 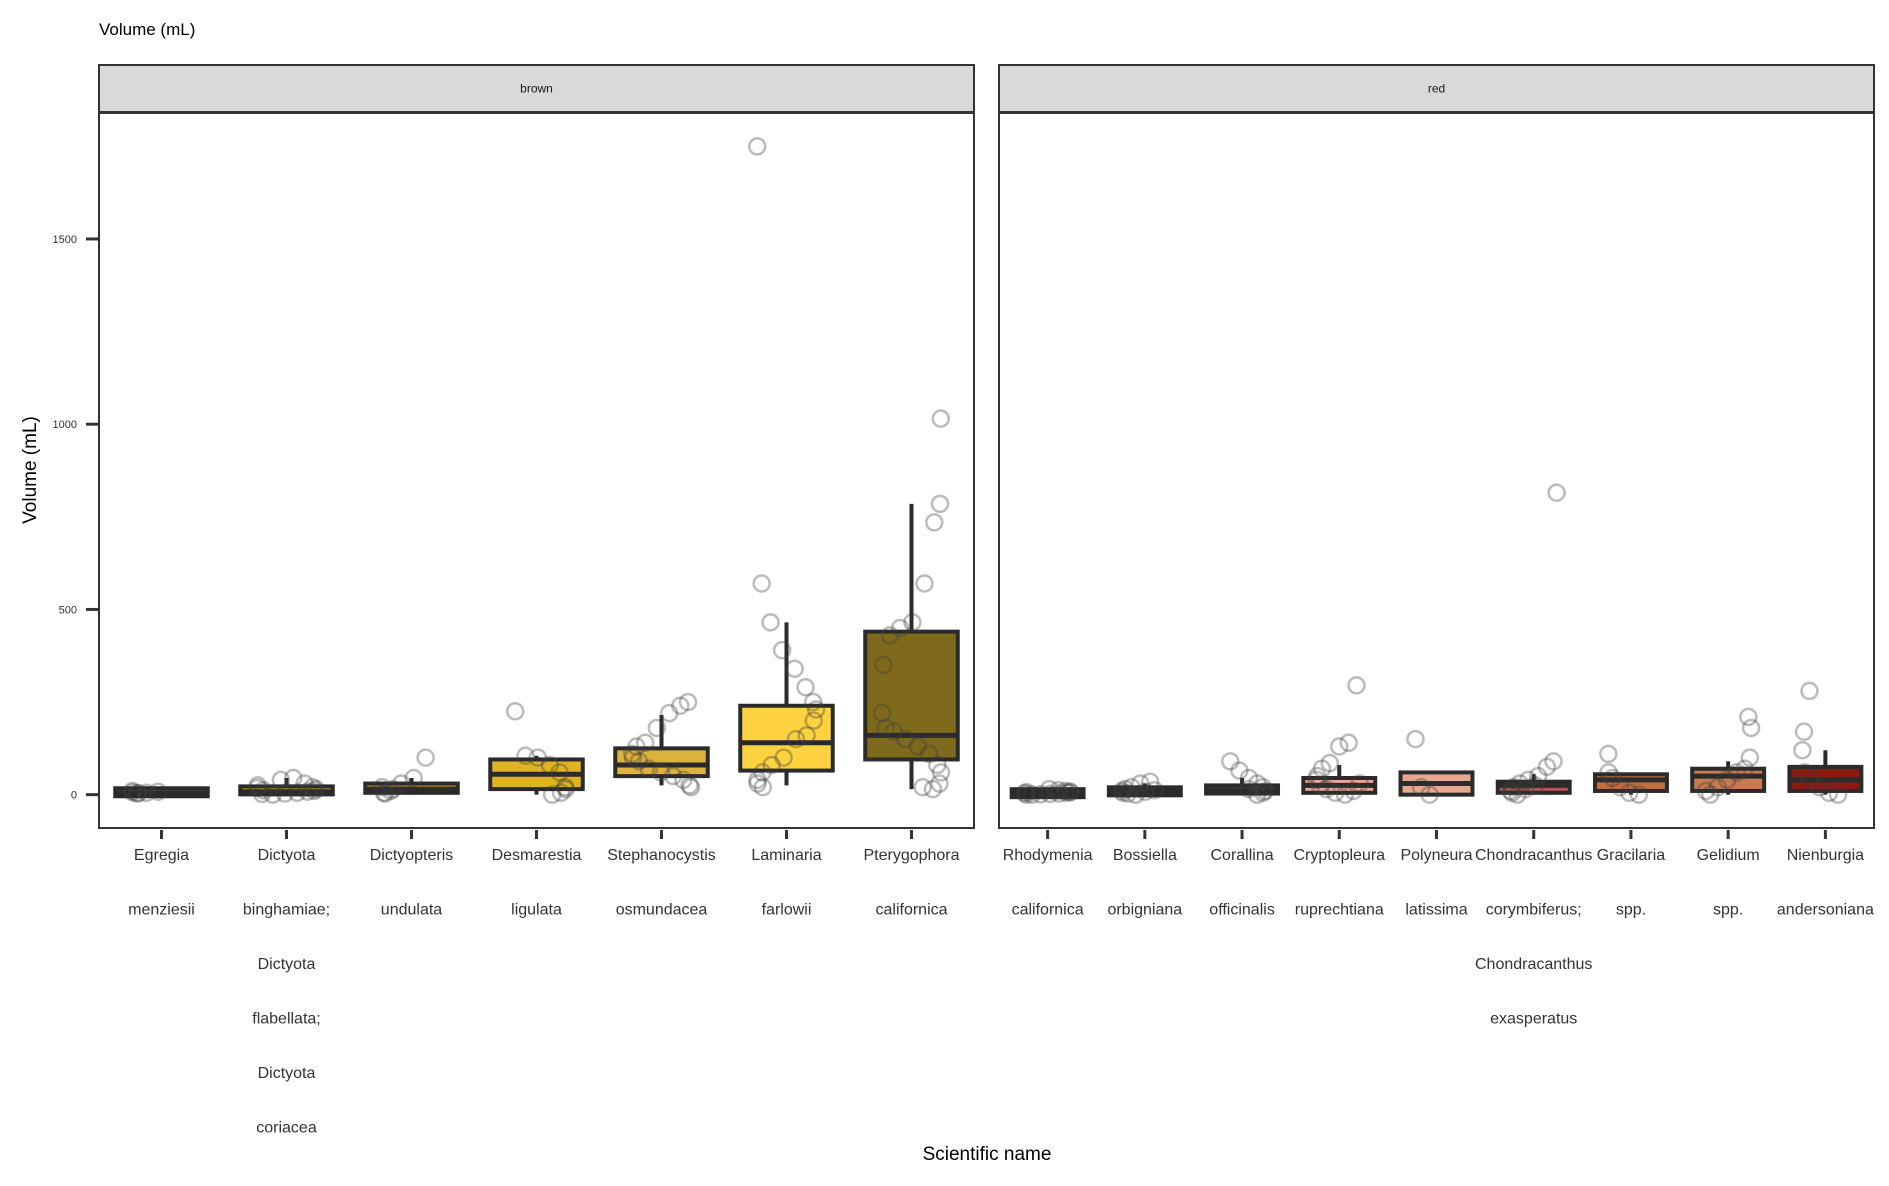 I want to click on x-tick-label: coriacea, so click(x=286, y=1128).